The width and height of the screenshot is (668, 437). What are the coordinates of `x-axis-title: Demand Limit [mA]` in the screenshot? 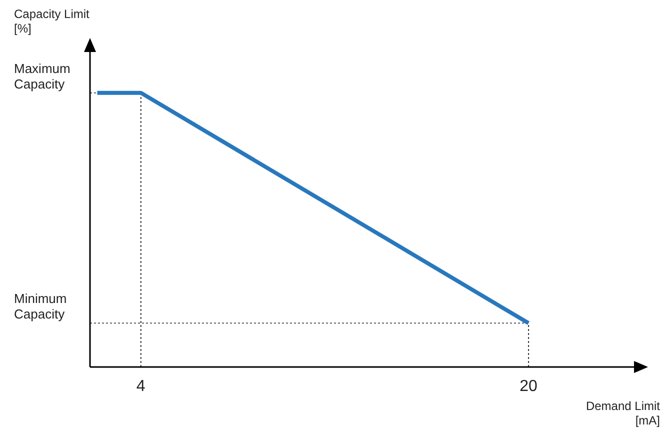 It's located at (623, 413).